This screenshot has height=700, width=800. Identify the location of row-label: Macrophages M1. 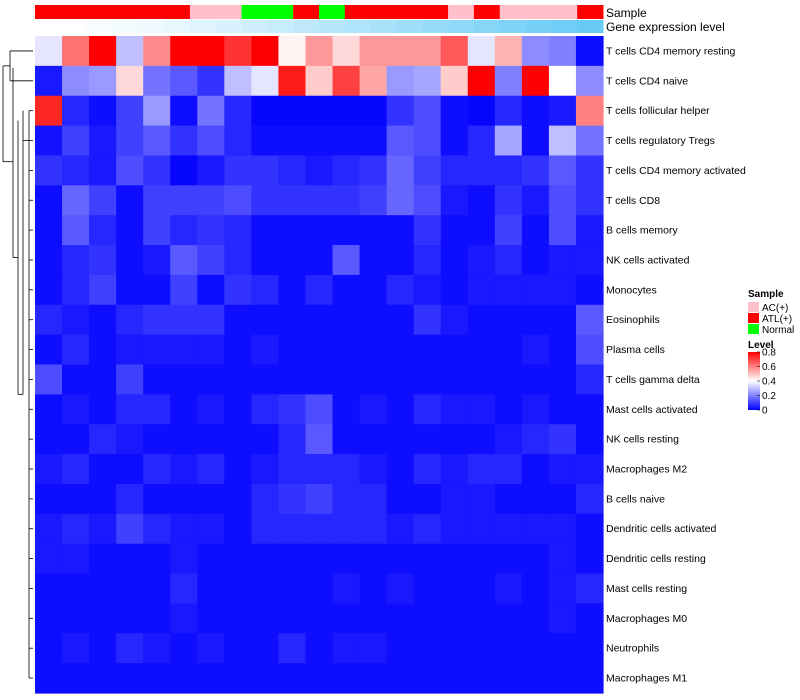
(646, 679).